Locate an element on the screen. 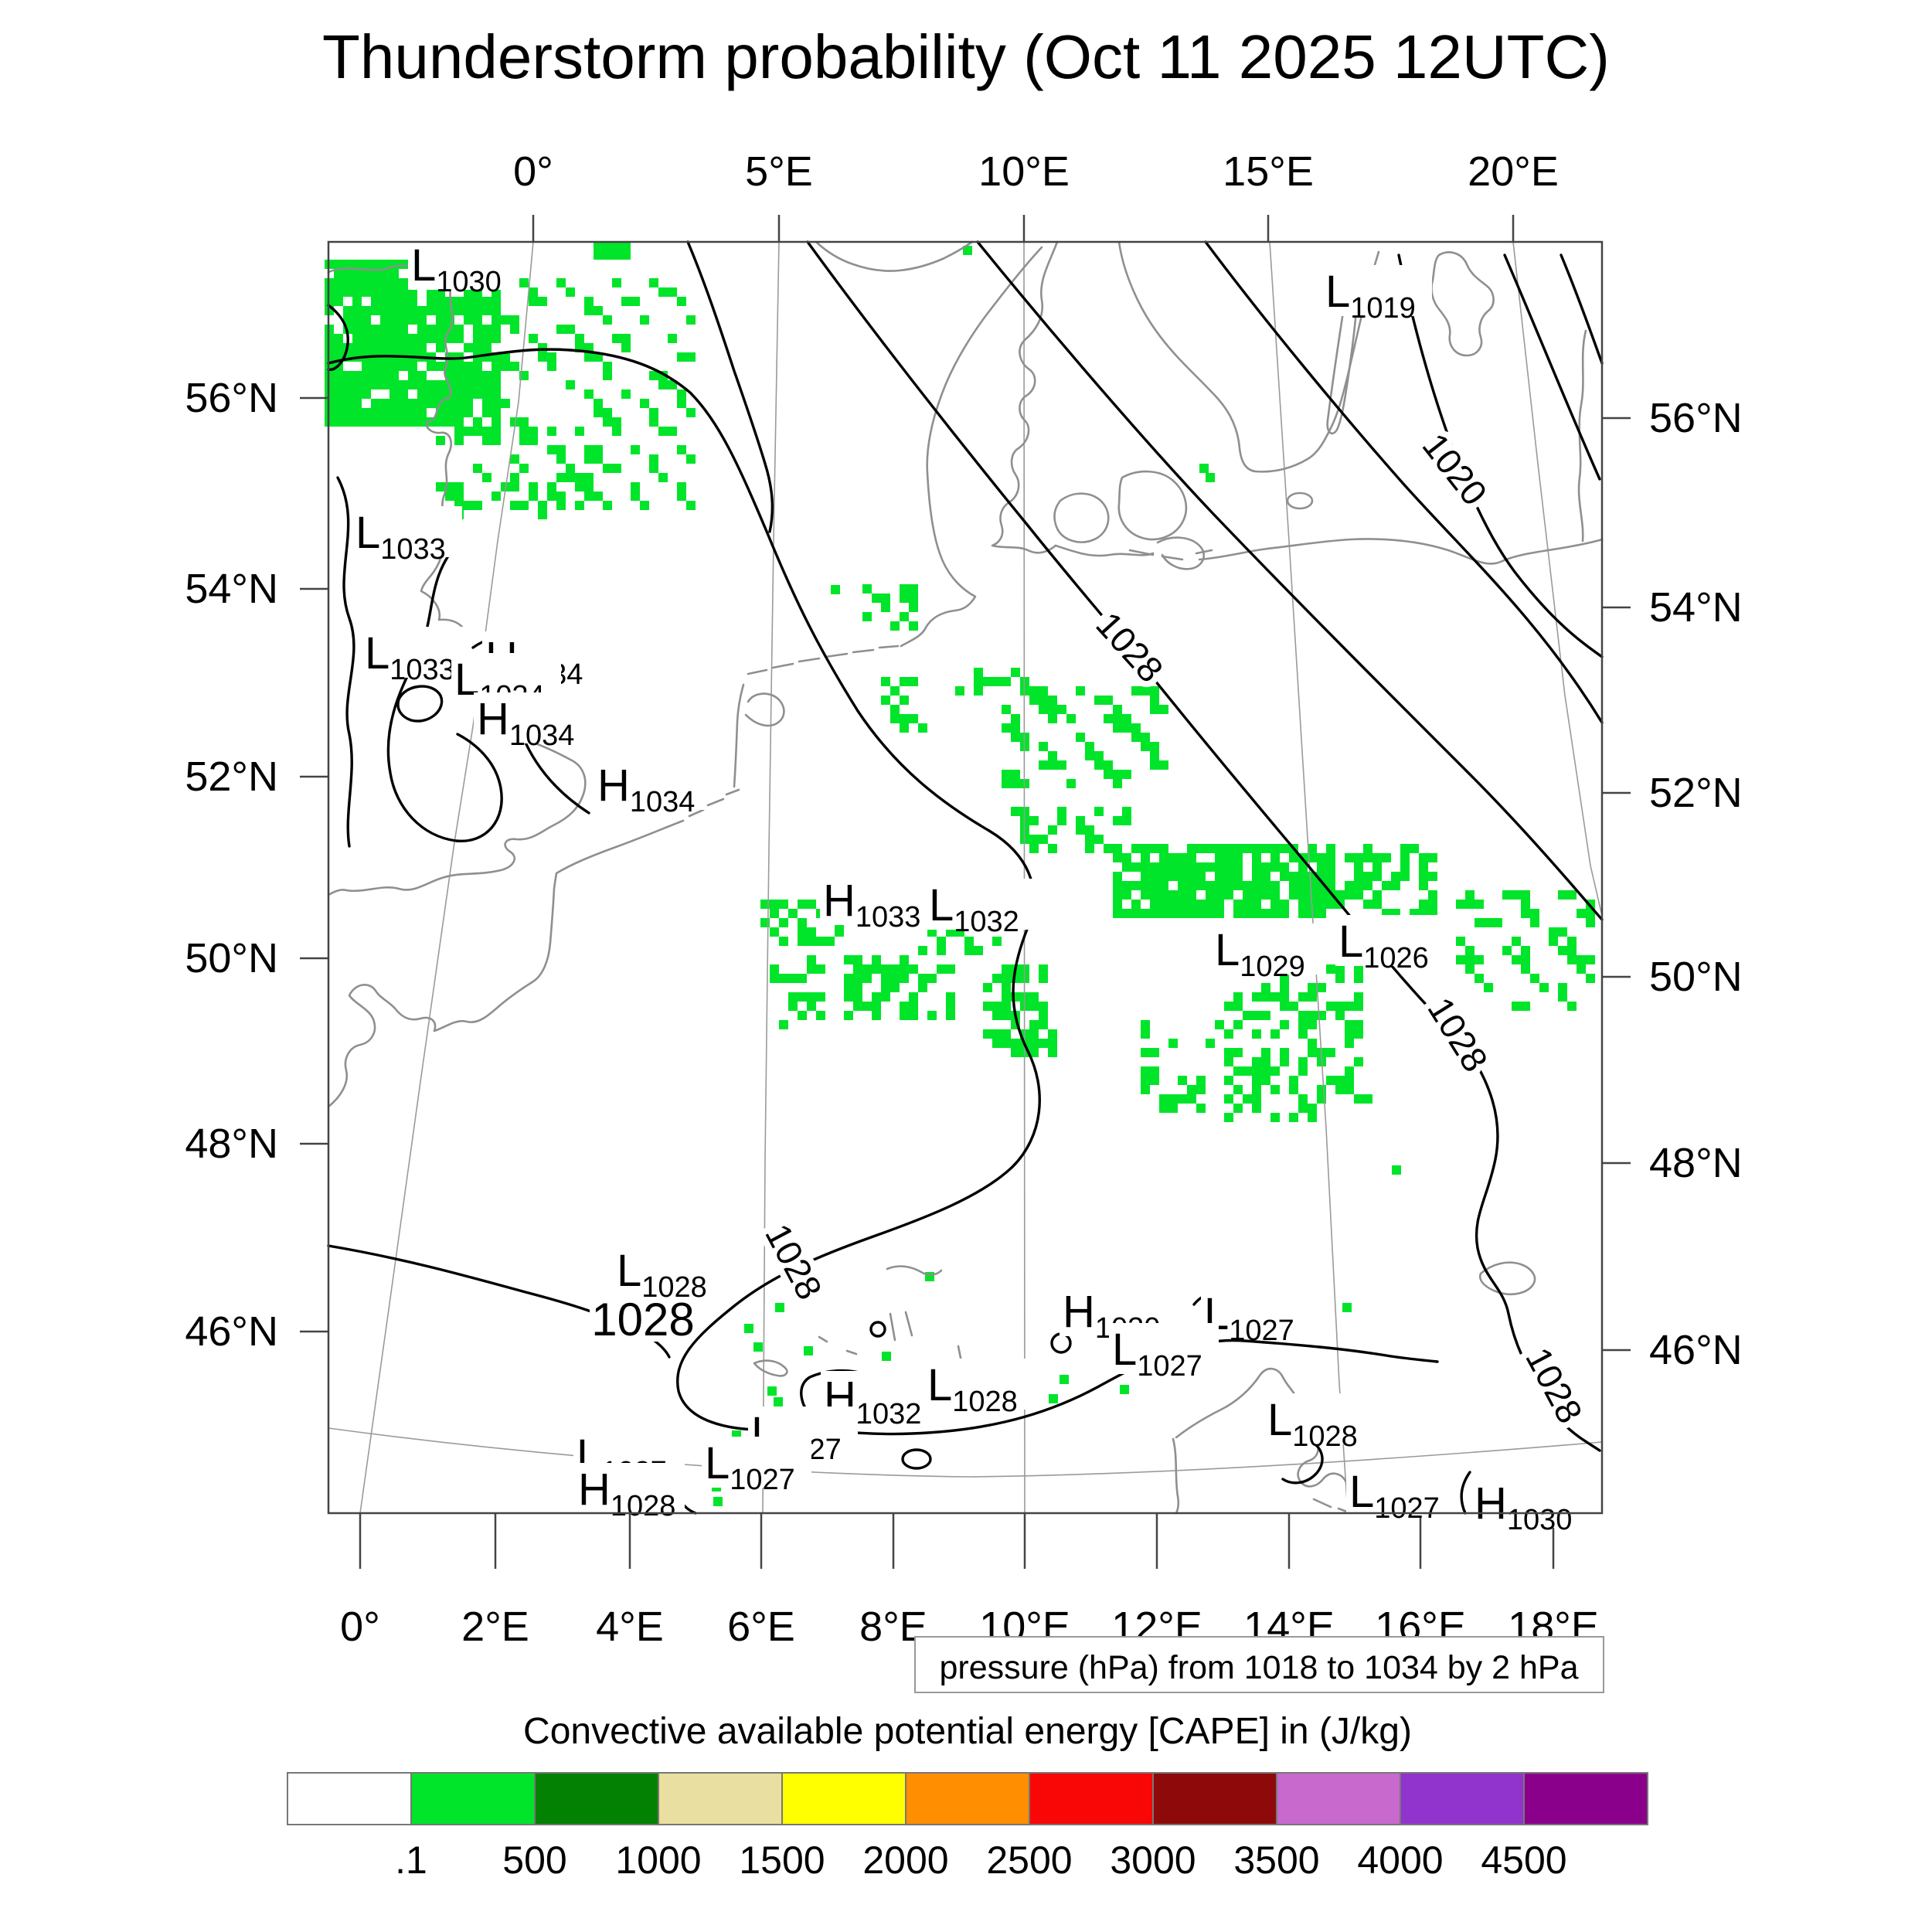  pressure-center-l1019: L1019 is located at coordinates (1377, 295).